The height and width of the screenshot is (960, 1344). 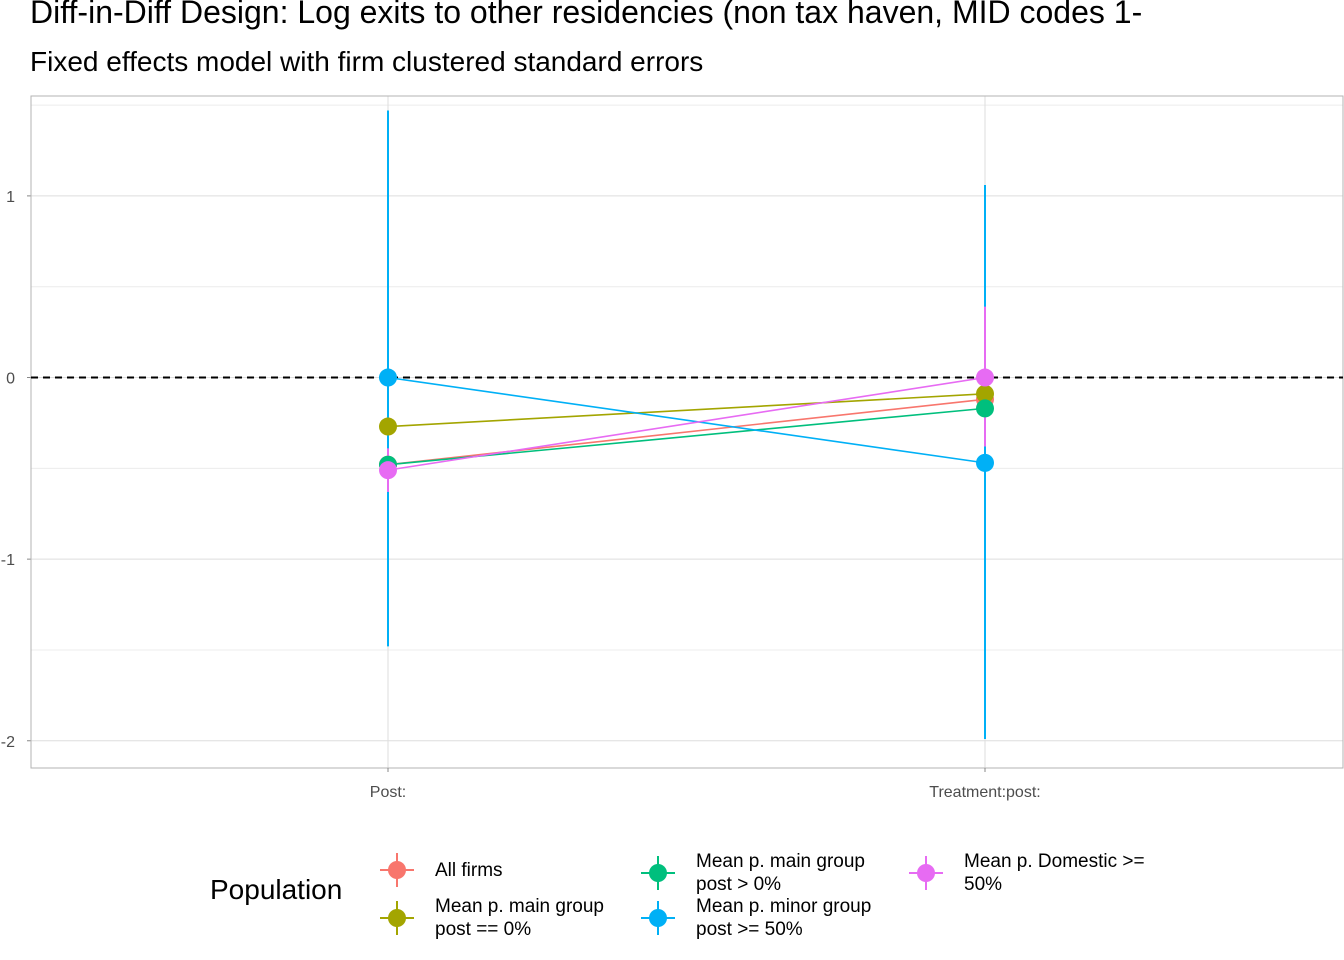 I want to click on legend-item: All firms, so click(x=511, y=870).